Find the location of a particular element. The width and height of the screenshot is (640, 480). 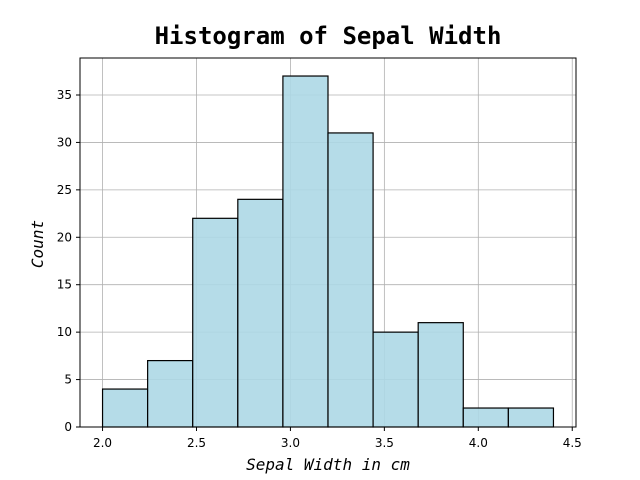

y-tick-label: 5 is located at coordinates (68, 380).